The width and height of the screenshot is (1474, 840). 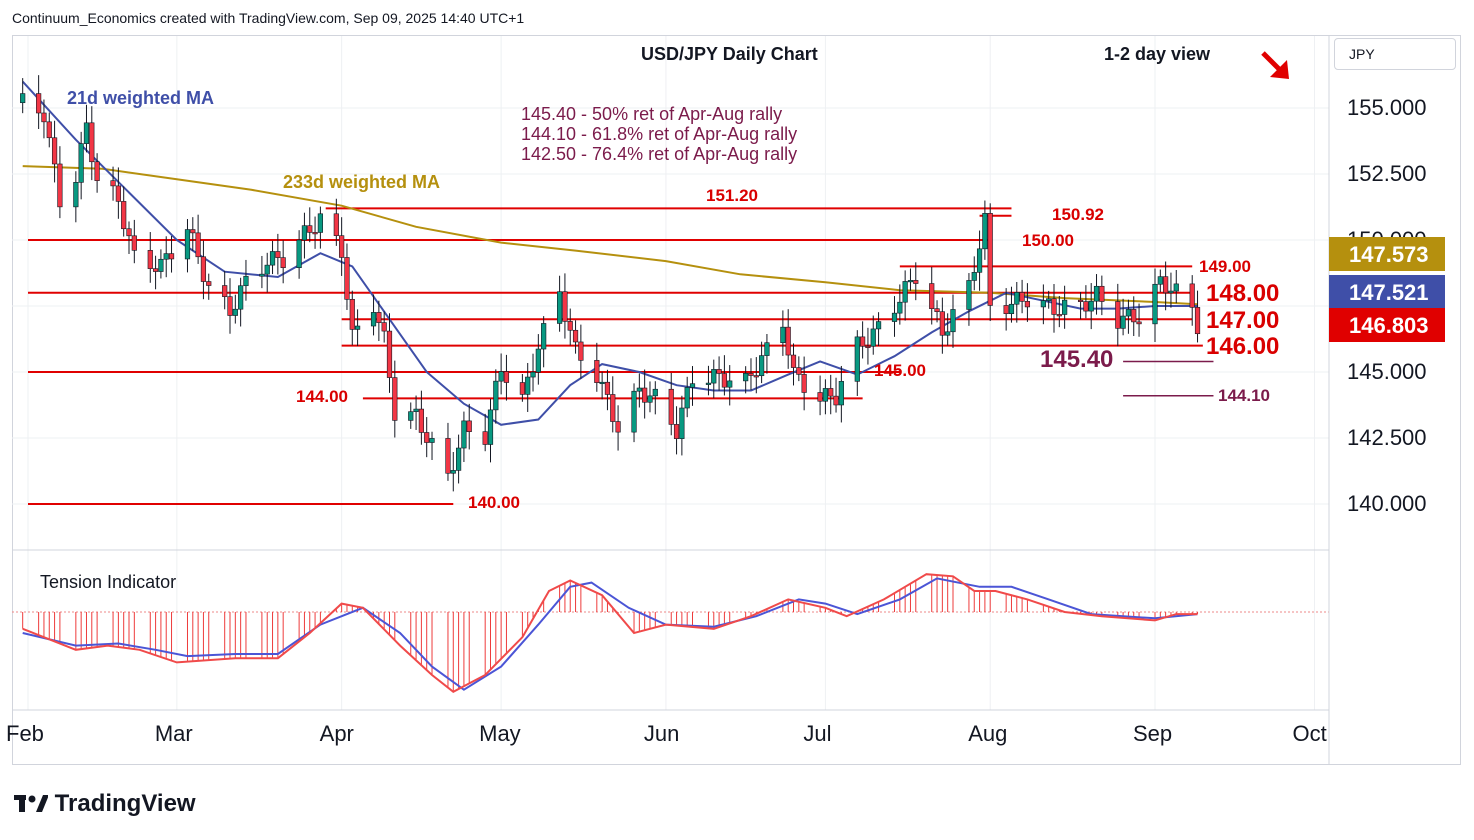 I want to click on tension-indicator-title: Tension Indicator, so click(x=108, y=582).